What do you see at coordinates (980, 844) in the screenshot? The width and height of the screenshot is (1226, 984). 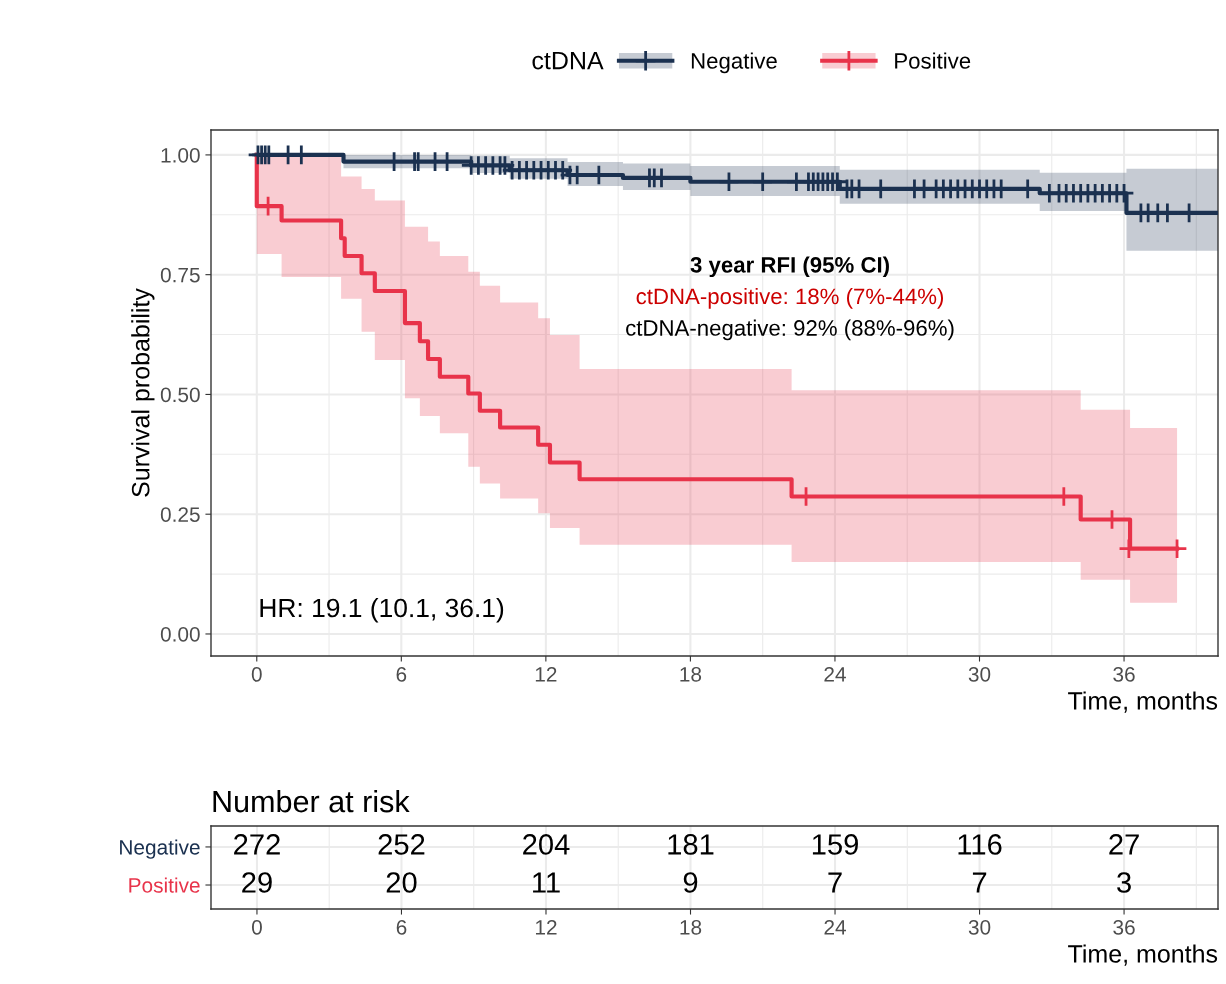 I see `data-label: 116` at bounding box center [980, 844].